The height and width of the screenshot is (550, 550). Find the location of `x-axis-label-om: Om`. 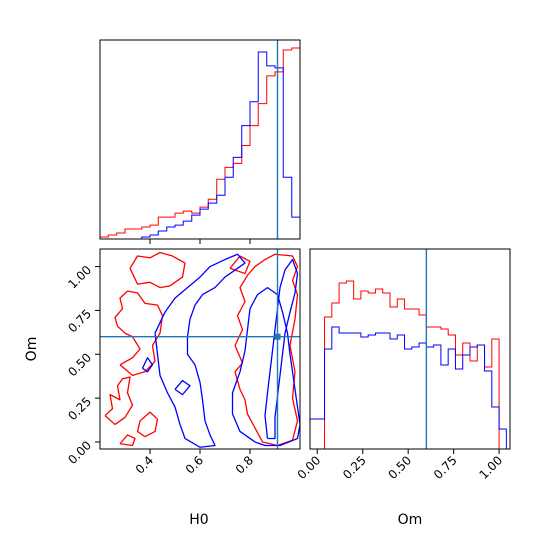

x-axis-label-om: Om is located at coordinates (410, 520).